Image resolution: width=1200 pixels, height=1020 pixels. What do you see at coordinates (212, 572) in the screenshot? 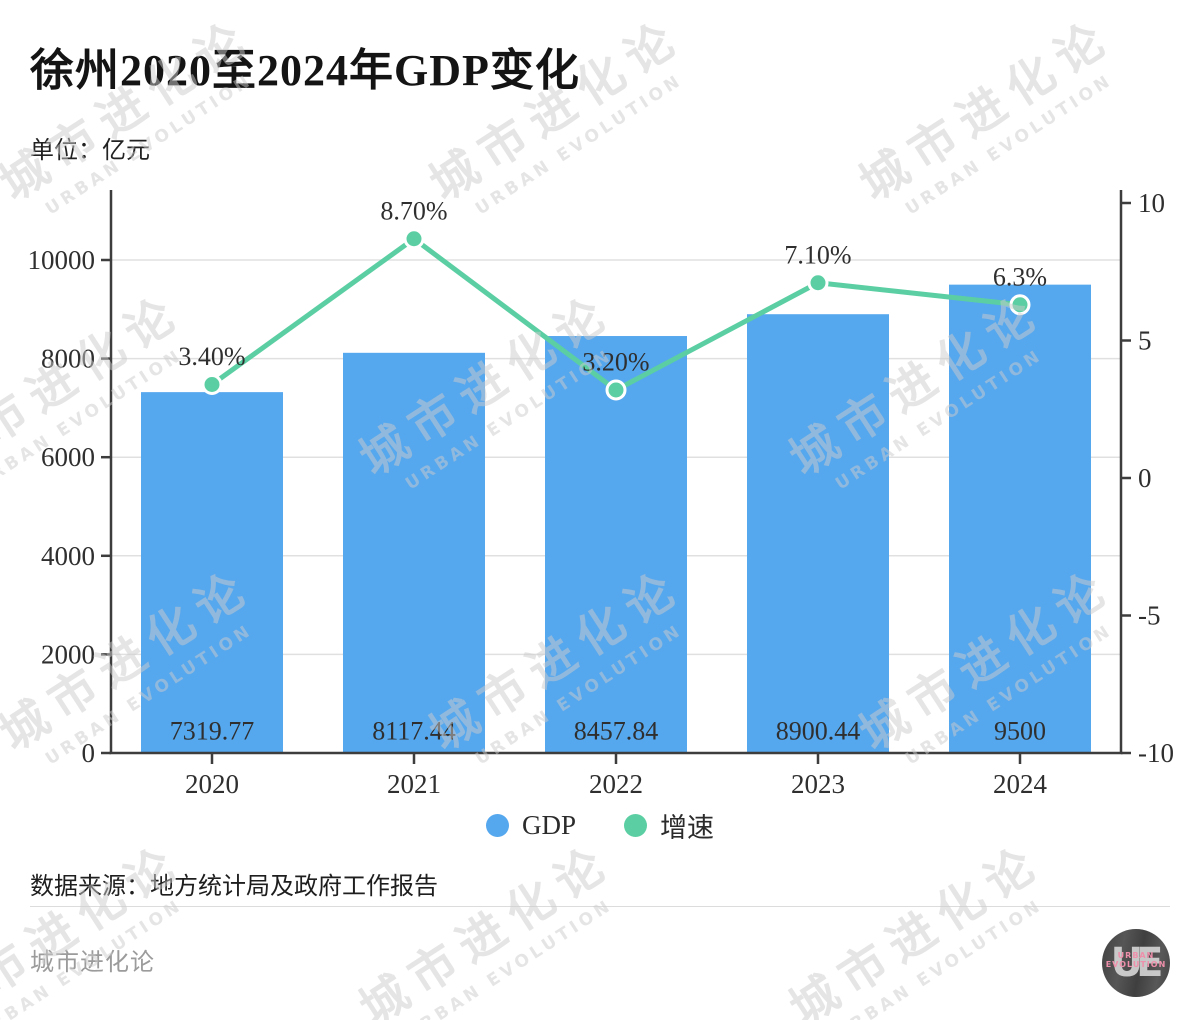
I see `gdp-bar-2020` at bounding box center [212, 572].